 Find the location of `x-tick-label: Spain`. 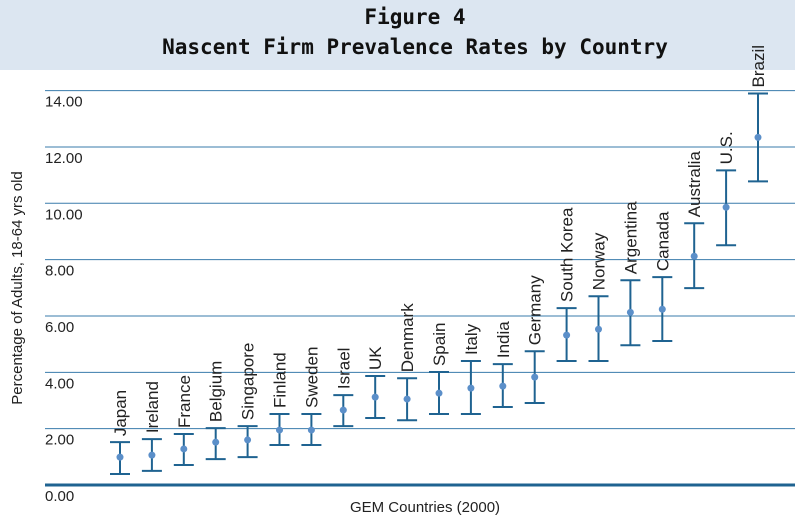

x-tick-label: Spain is located at coordinates (439, 344).